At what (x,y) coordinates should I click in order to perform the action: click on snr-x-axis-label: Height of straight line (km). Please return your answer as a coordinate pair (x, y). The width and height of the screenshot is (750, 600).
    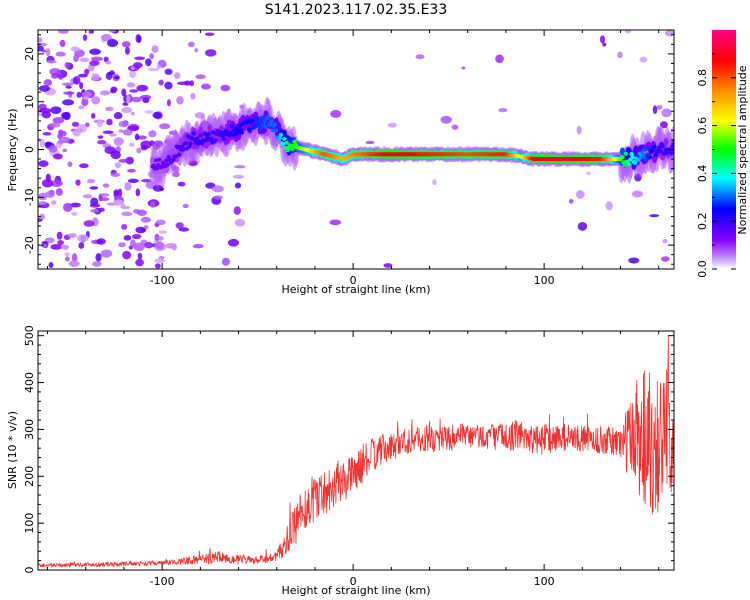
    Looking at the image, I should click on (355, 590).